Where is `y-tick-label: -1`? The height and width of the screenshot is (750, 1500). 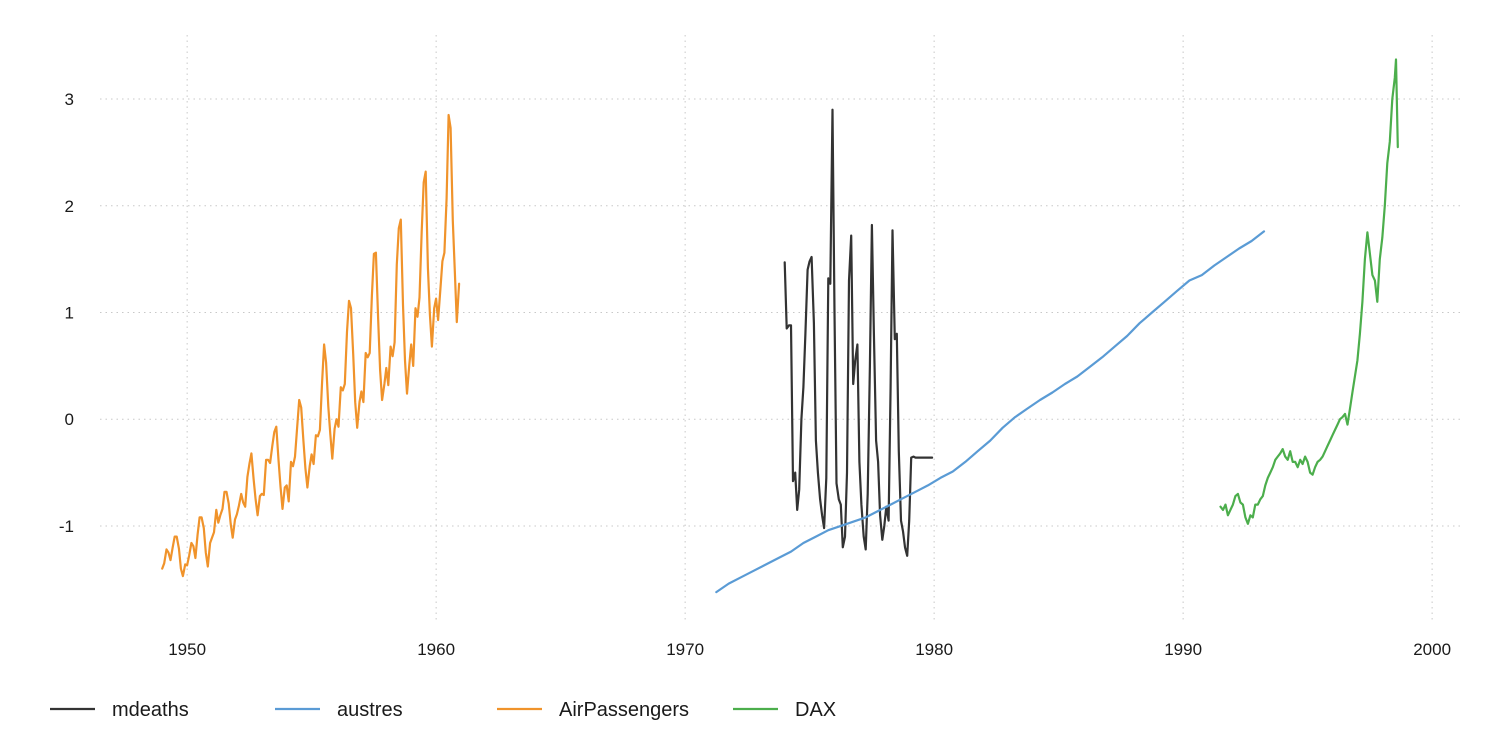
y-tick-label: -1 is located at coordinates (66, 526).